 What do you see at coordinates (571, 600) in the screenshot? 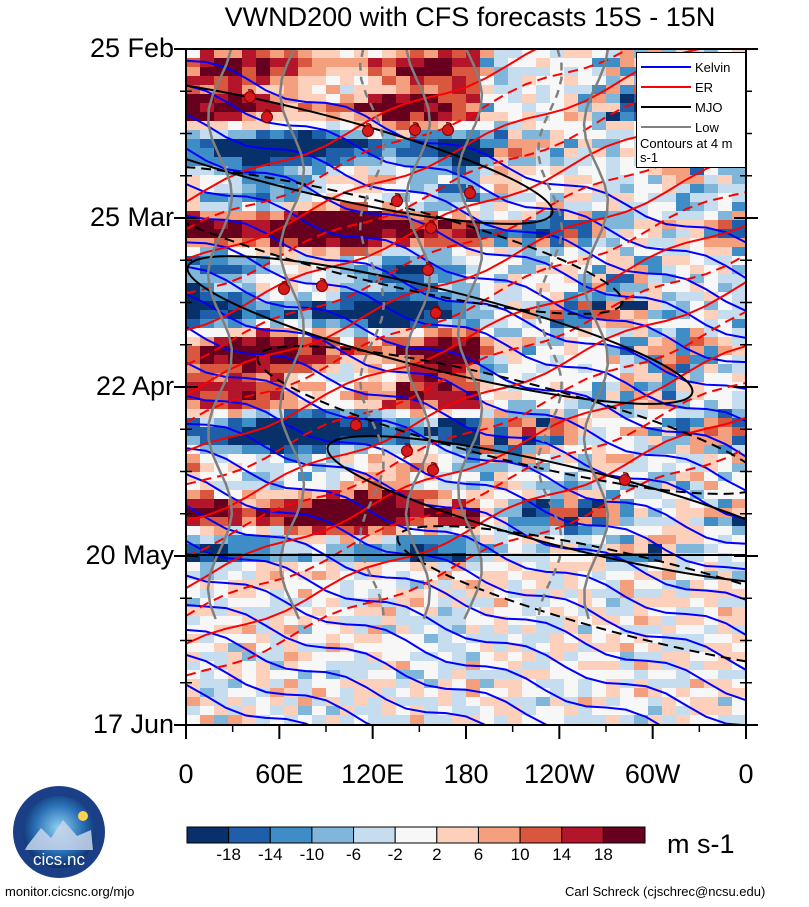
I see `mjo-contour` at bounding box center [571, 600].